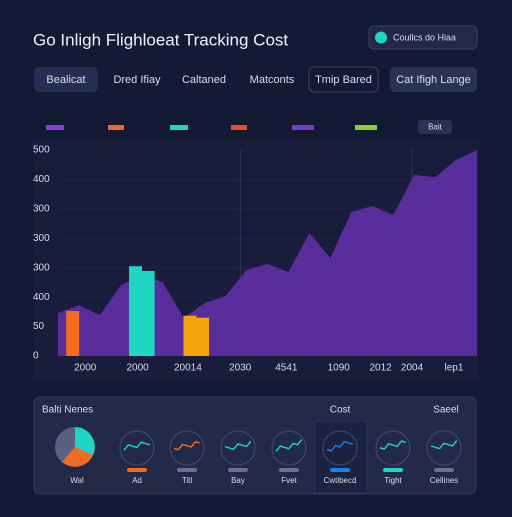 The width and height of the screenshot is (512, 517). Describe the element at coordinates (137, 480) in the screenshot. I see `card-label: Ad` at that location.